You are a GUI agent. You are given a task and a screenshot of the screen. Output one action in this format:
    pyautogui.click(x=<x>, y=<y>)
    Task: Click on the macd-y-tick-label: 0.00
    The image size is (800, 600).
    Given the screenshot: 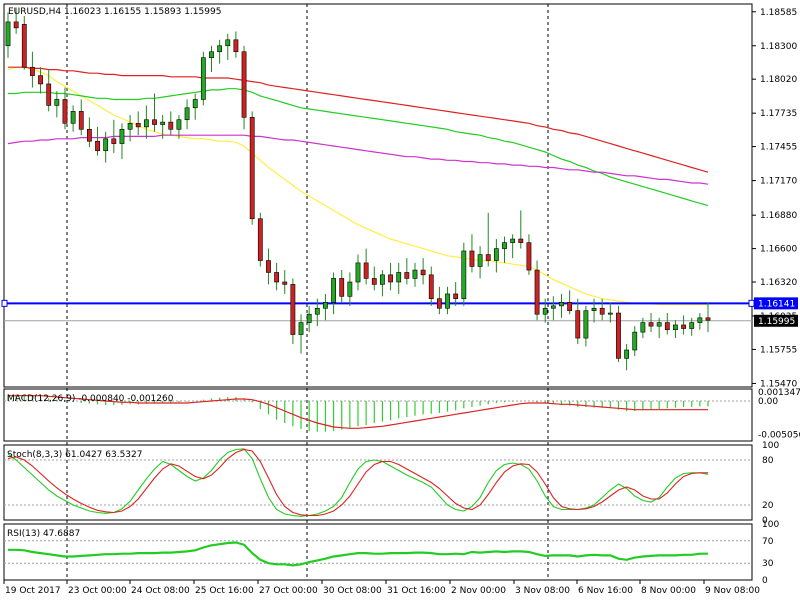 What is the action you would take?
    pyautogui.click(x=768, y=402)
    